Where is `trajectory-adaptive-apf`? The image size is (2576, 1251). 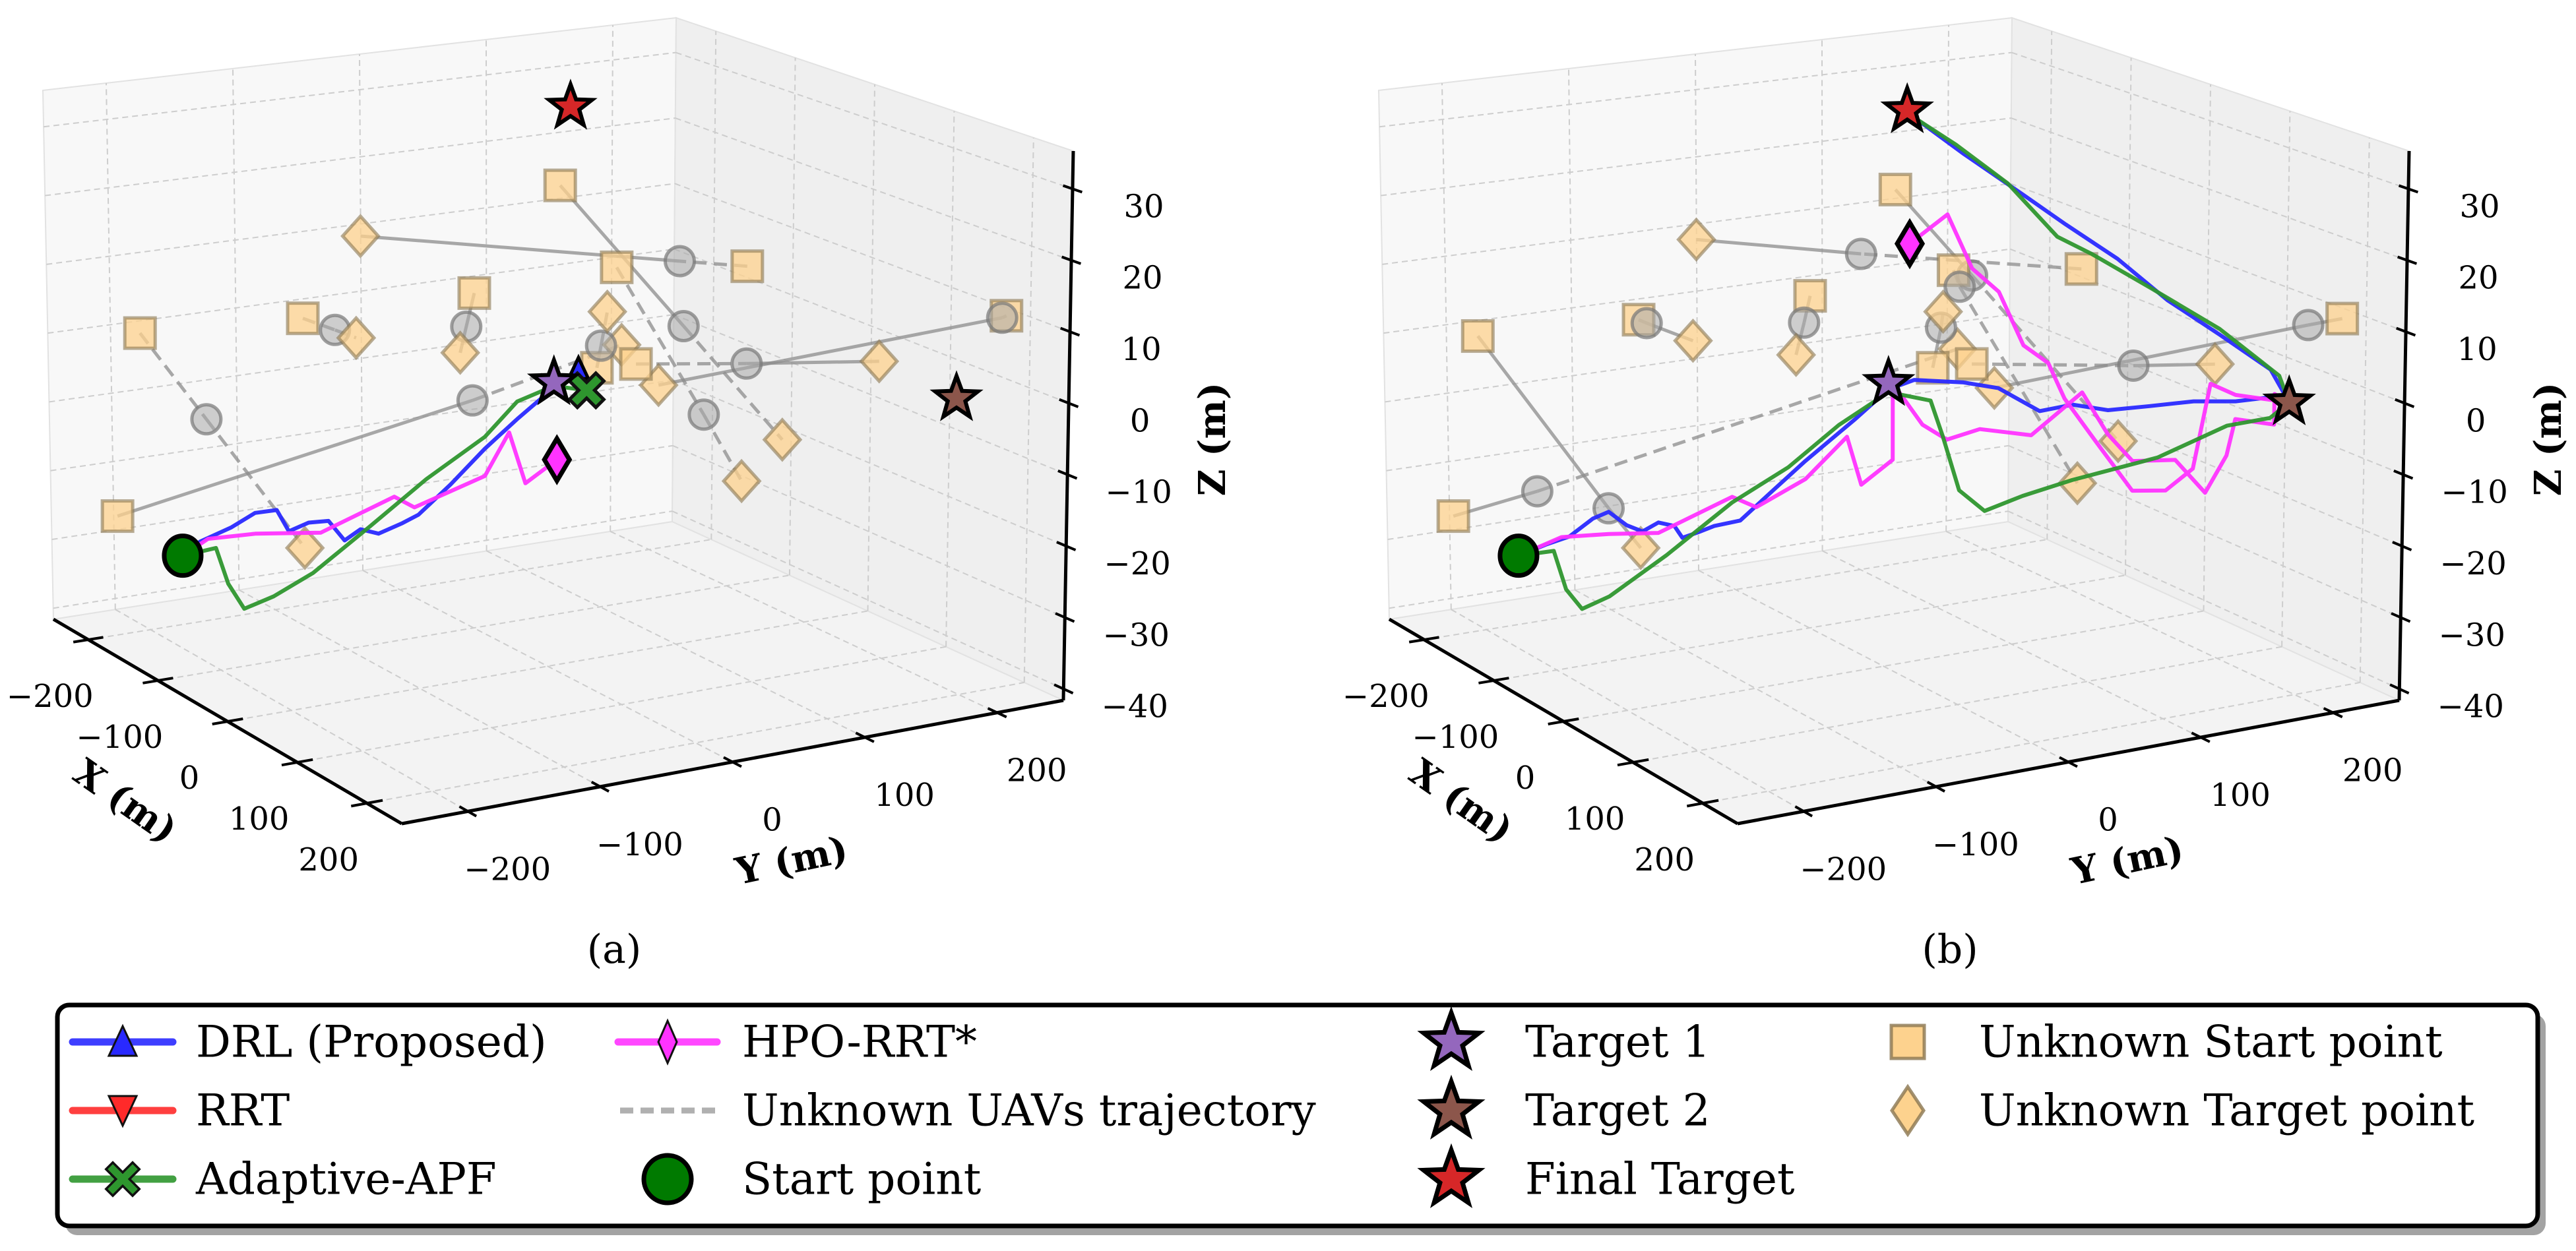 trajectory-adaptive-apf is located at coordinates (384, 498).